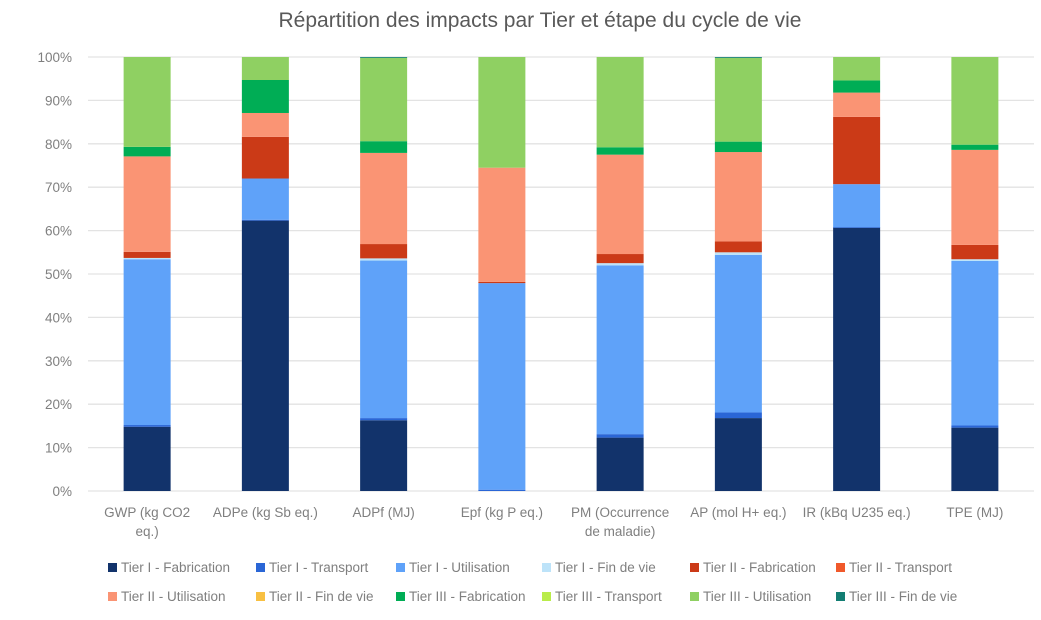 The width and height of the screenshot is (1041, 620). What do you see at coordinates (620, 531) in the screenshot?
I see `x-tick-label: de maladie)` at bounding box center [620, 531].